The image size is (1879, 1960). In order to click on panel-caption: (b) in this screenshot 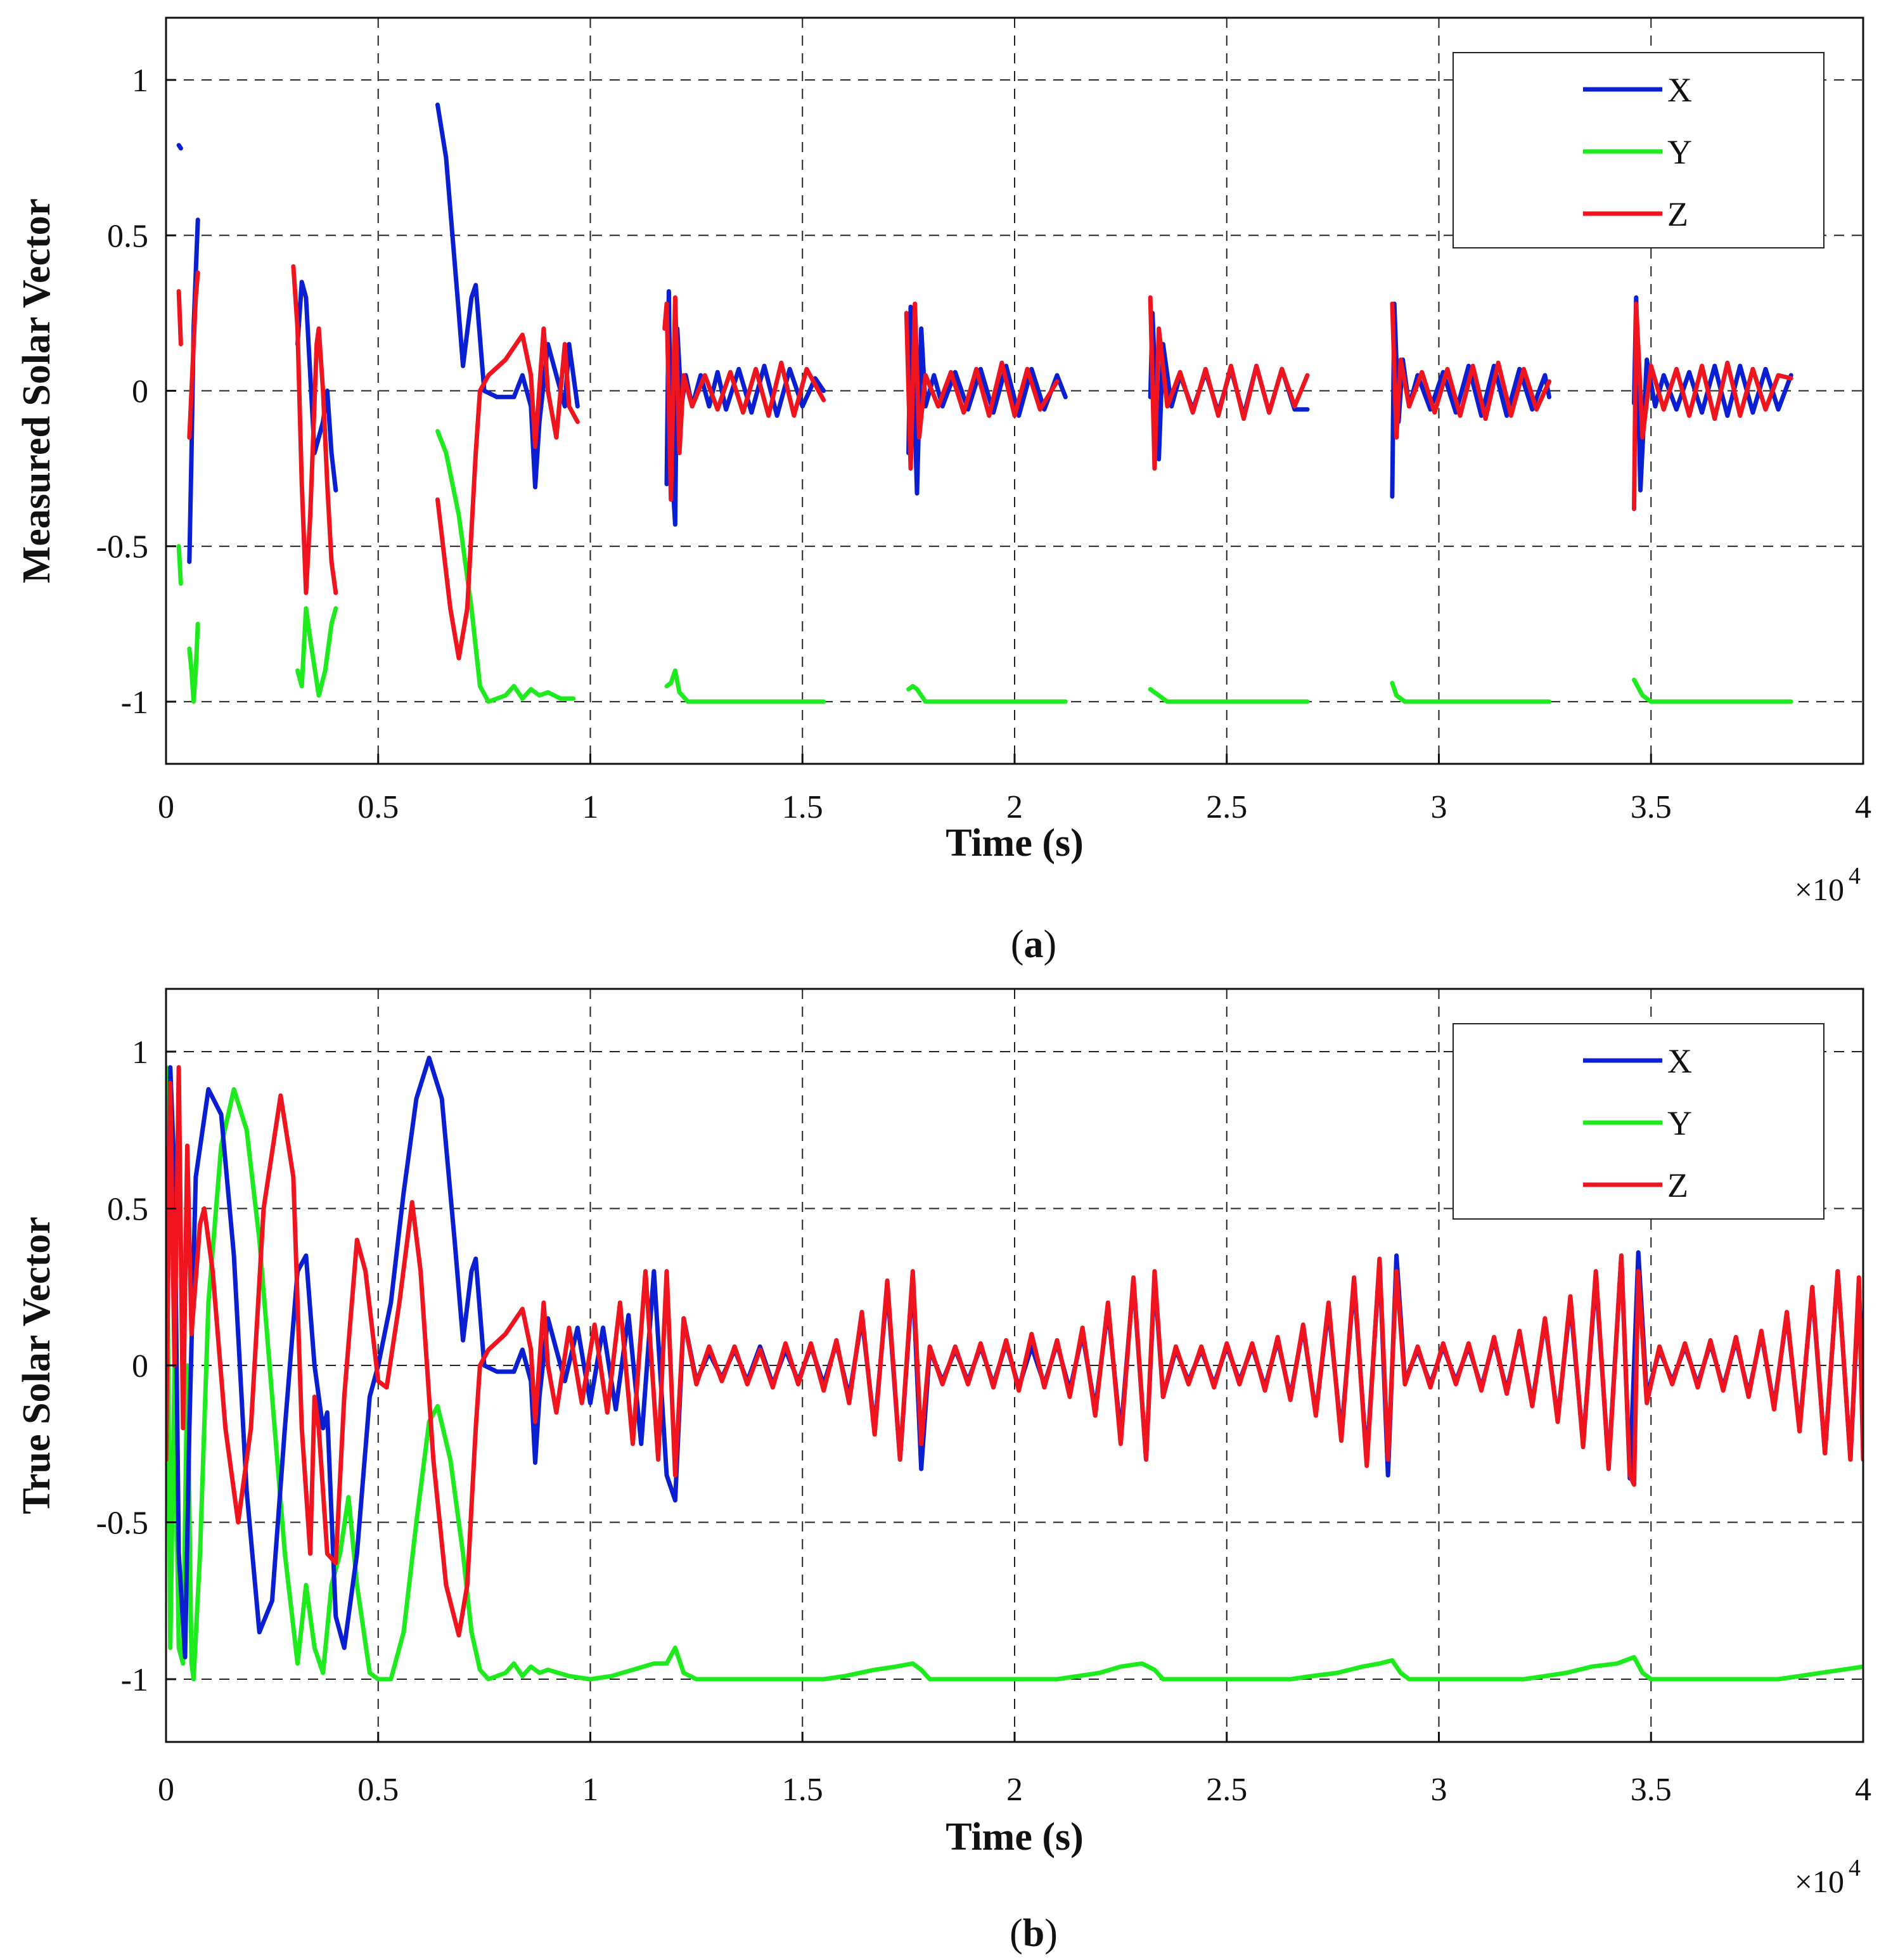, I will do `click(1034, 1934)`.